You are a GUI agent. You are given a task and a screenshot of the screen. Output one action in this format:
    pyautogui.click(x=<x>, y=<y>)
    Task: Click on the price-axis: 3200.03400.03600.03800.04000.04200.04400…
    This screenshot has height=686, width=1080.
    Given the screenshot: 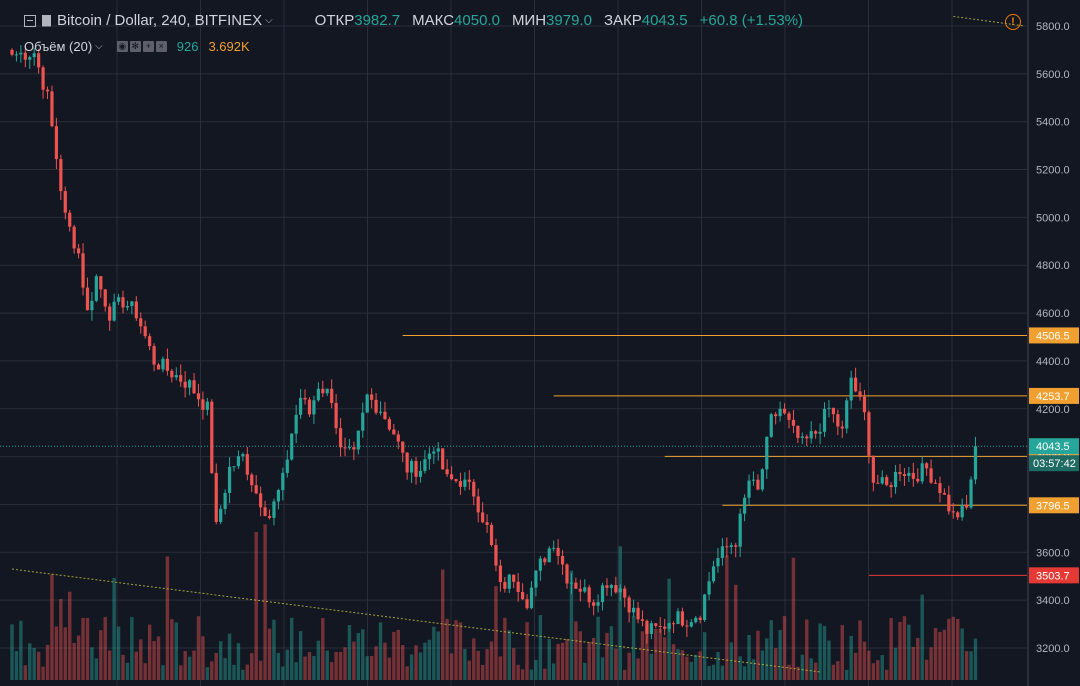 What is the action you would take?
    pyautogui.click(x=1053, y=343)
    